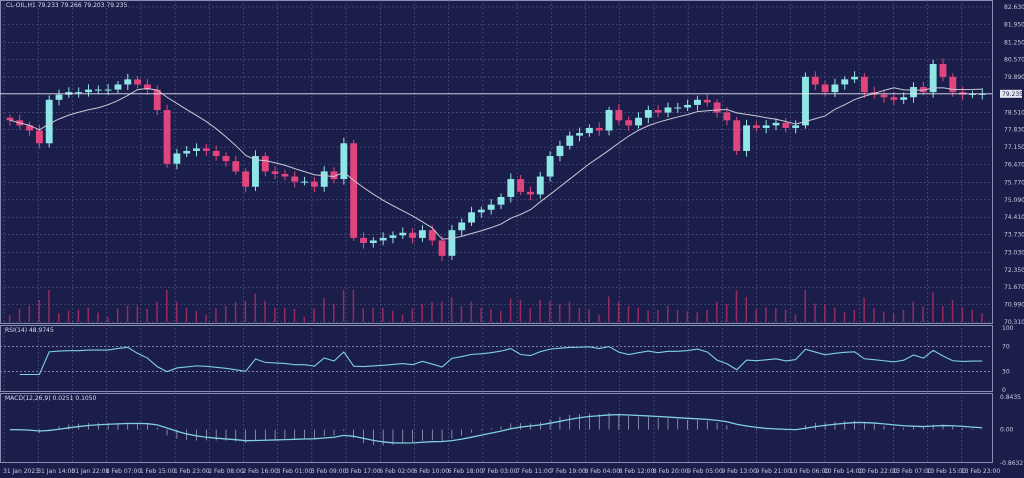  What do you see at coordinates (671, 471) in the screenshot?
I see `time-tick-label: 8 Feb 20:00` at bounding box center [671, 471].